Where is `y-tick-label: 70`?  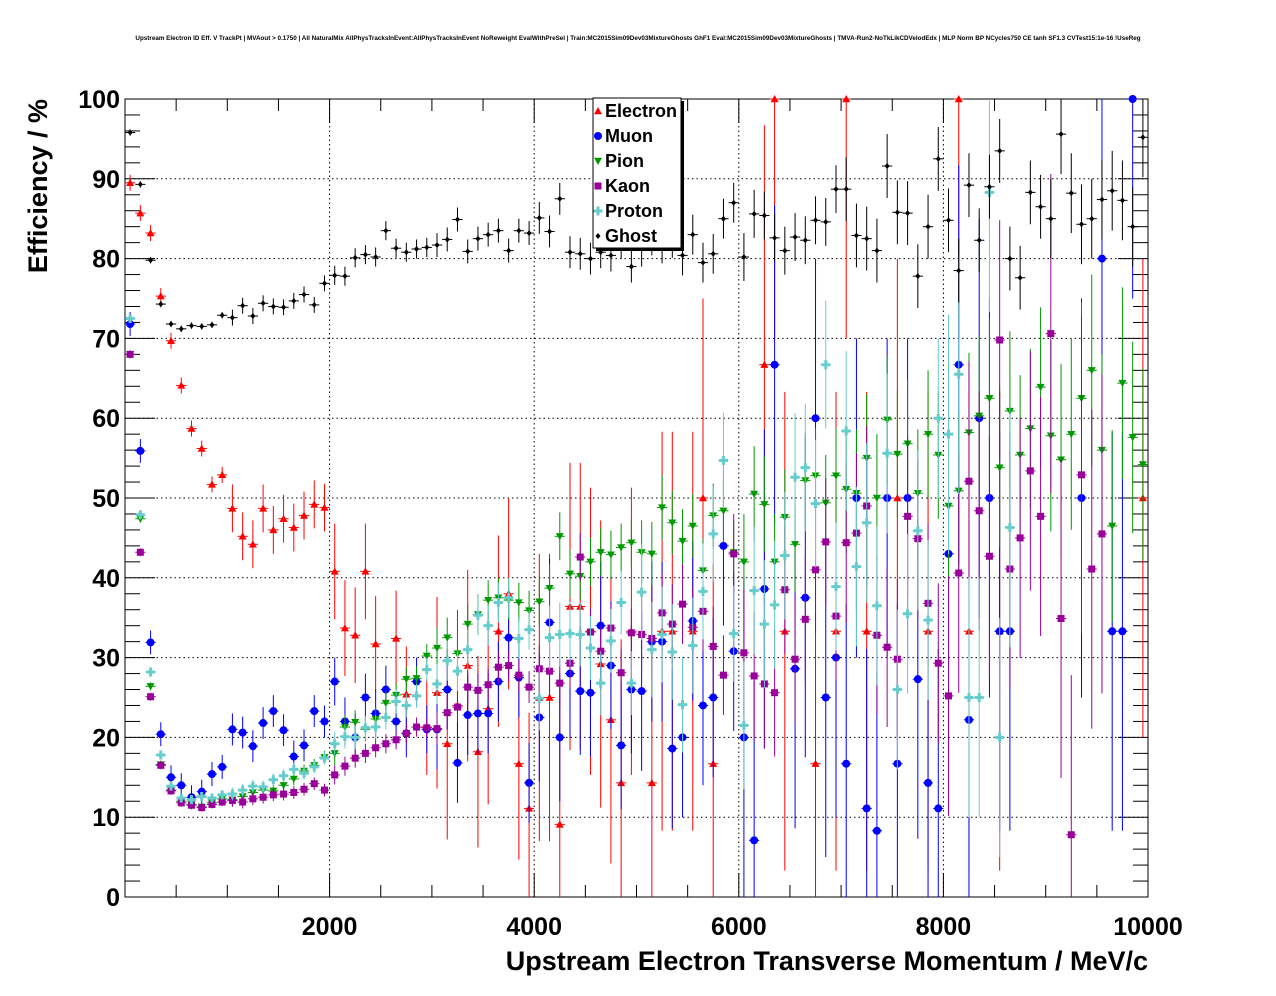 y-tick-label: 70 is located at coordinates (106, 339).